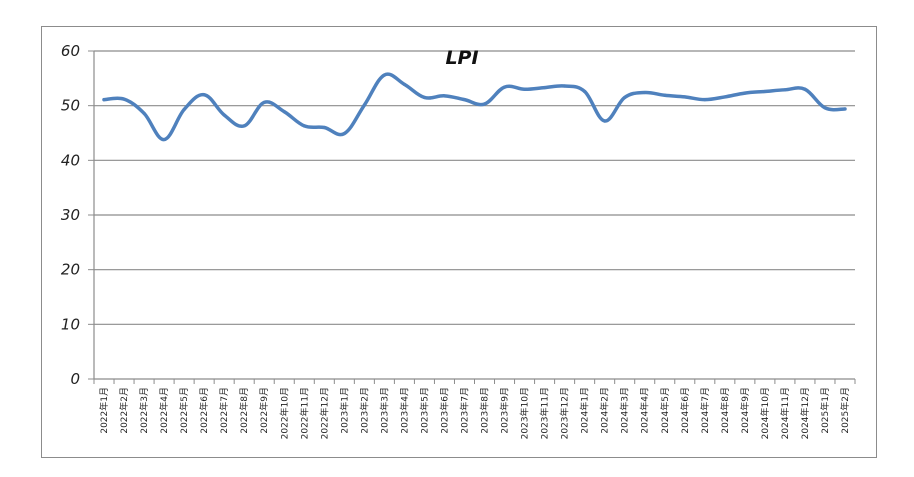  What do you see at coordinates (304, 413) in the screenshot?
I see `x-tick-label: 2022年11月` at bounding box center [304, 413].